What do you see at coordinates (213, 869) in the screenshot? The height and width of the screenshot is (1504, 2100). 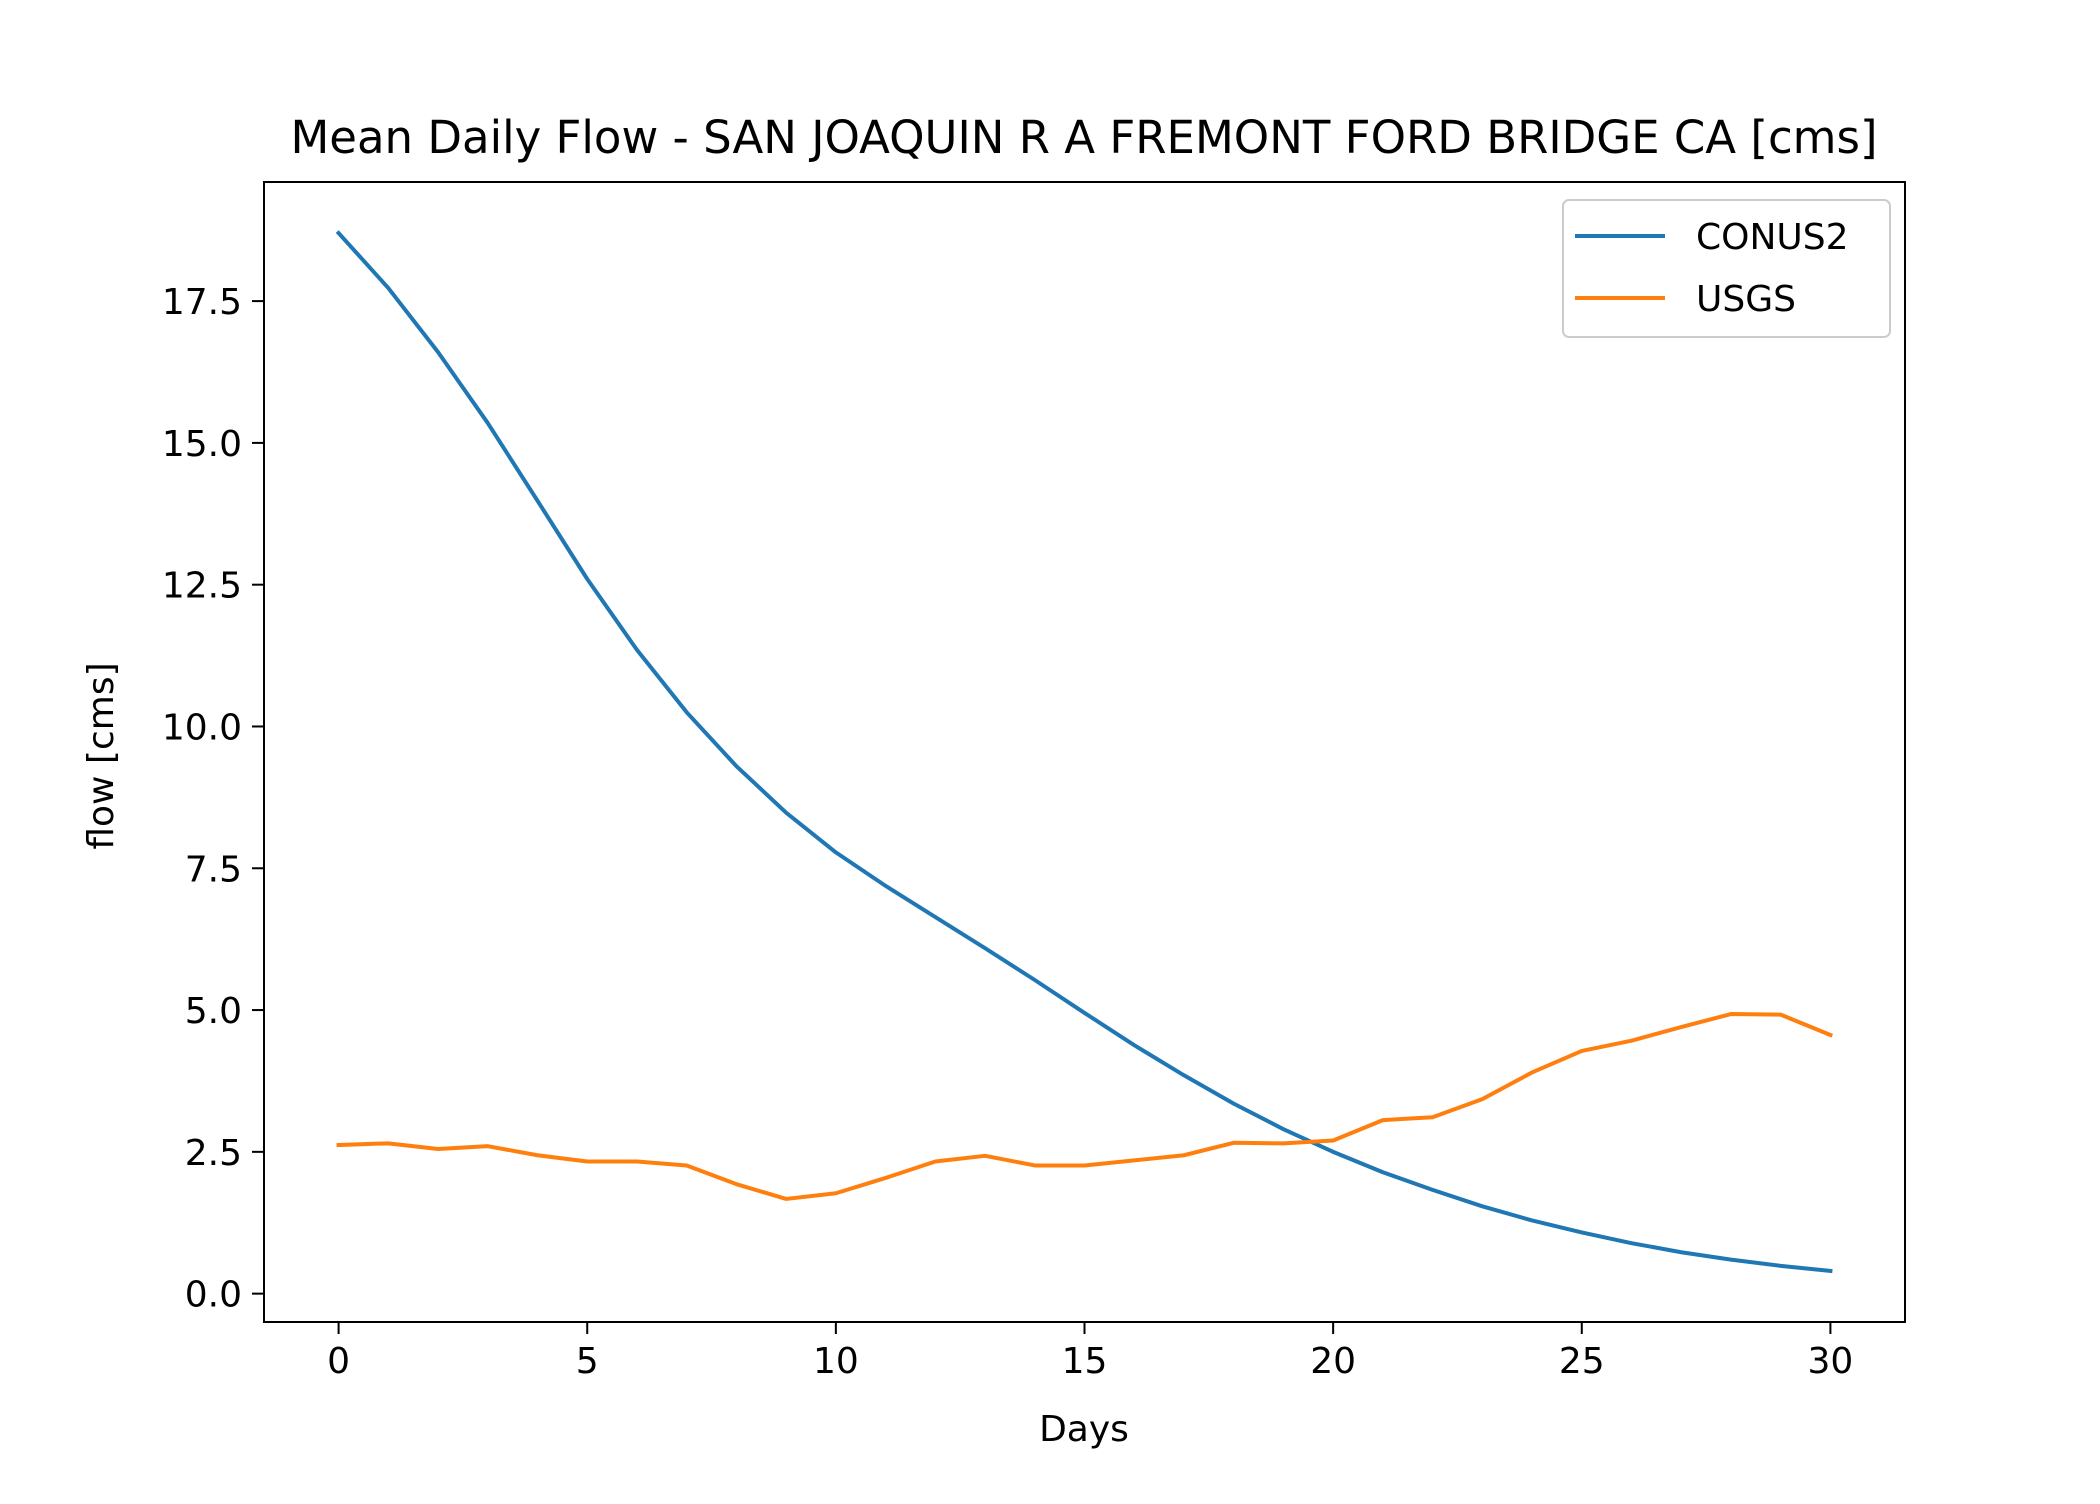 I see `y-tick-label-3: 7.5` at bounding box center [213, 869].